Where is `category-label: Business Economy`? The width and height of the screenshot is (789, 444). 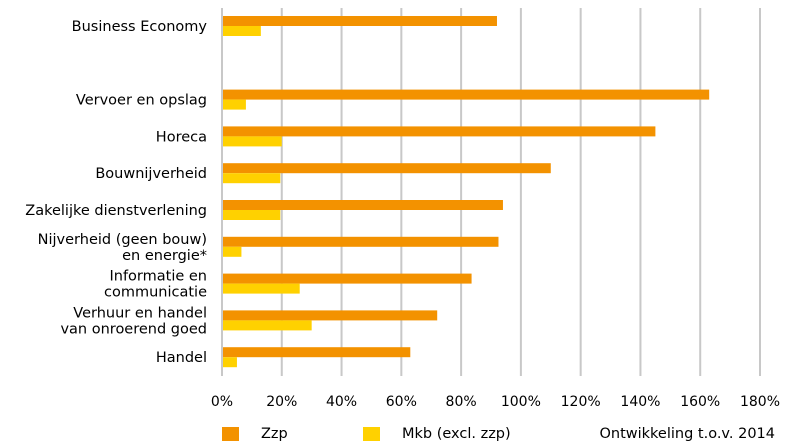
category-label: Business Economy is located at coordinates (140, 27).